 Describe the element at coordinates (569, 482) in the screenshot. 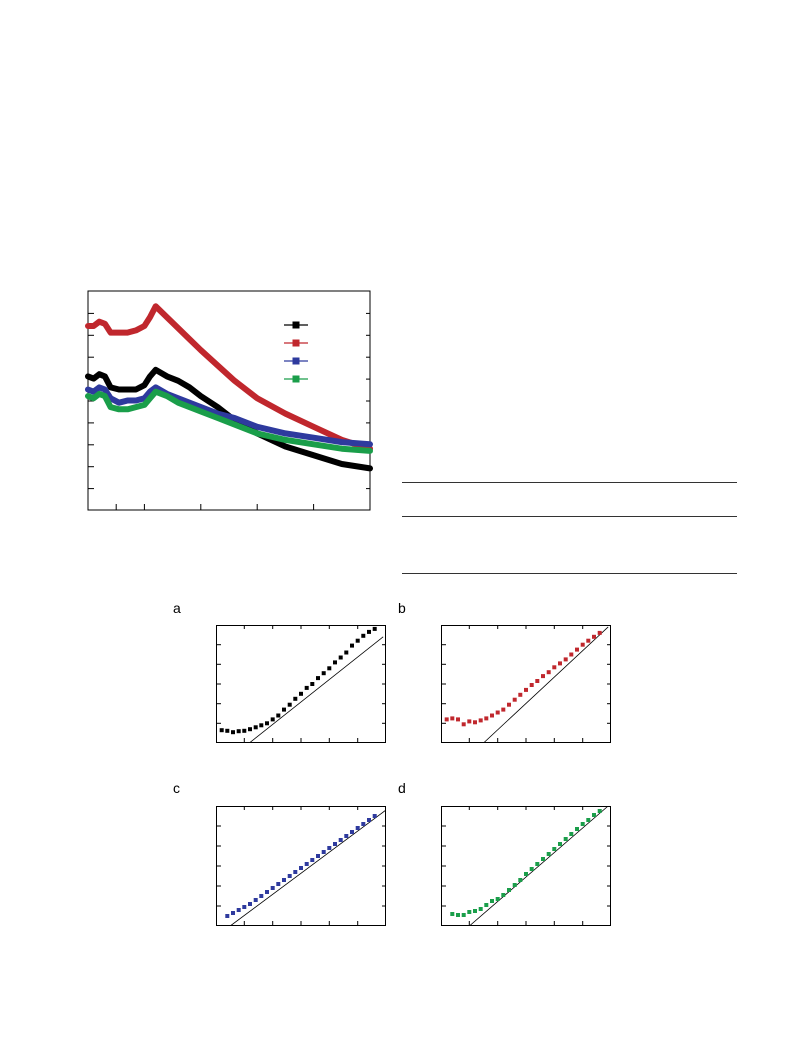

I see `table-top-rule` at that location.